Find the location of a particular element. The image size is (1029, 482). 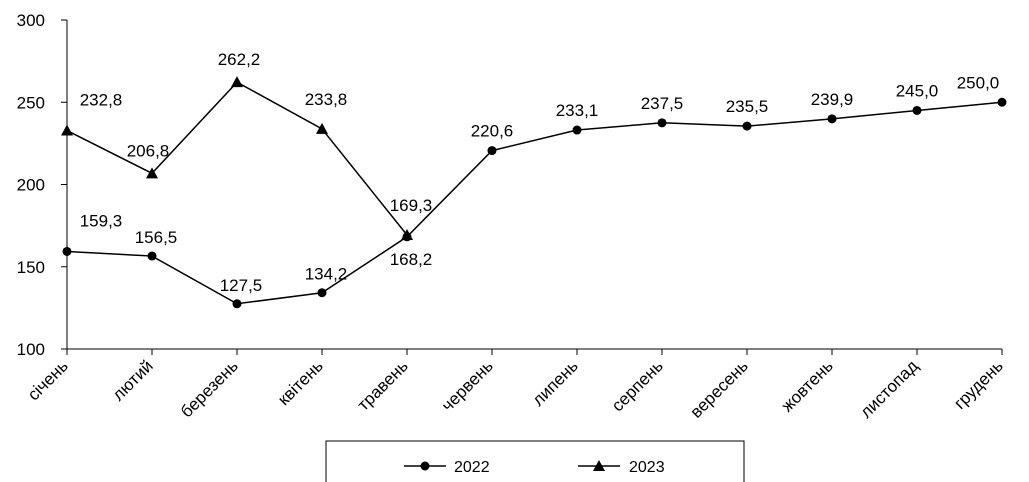

data-label-2022: 220,6 is located at coordinates (492, 131).